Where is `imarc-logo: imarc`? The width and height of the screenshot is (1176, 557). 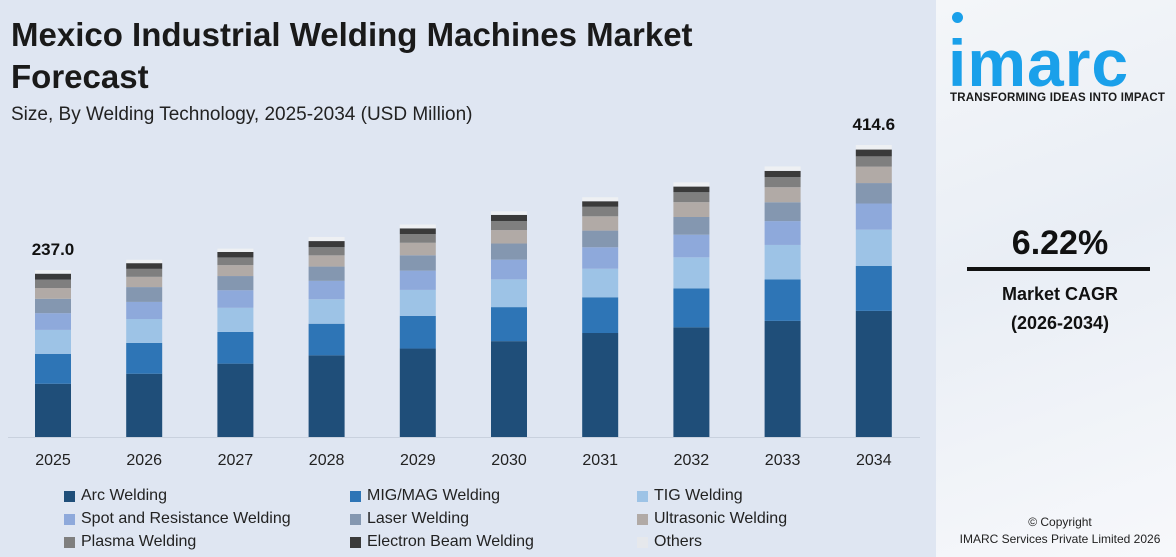
imarc-logo: imarc is located at coordinates (1039, 63).